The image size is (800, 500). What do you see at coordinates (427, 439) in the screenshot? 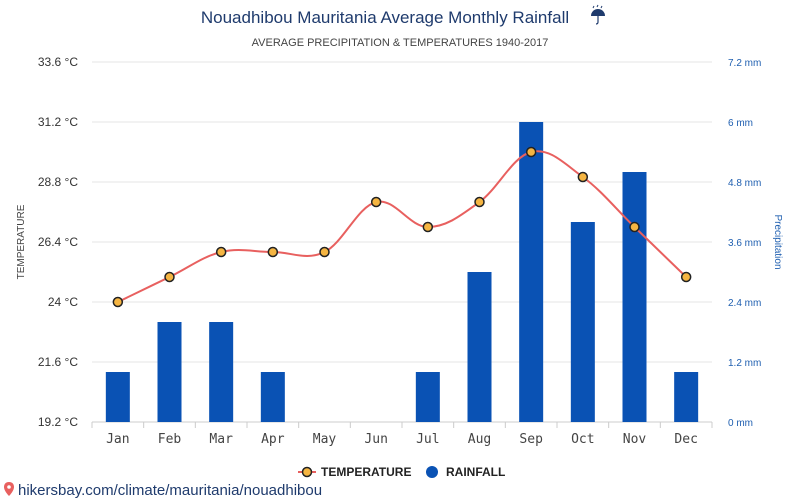
I see `x-tick-label: Jul` at bounding box center [427, 439].